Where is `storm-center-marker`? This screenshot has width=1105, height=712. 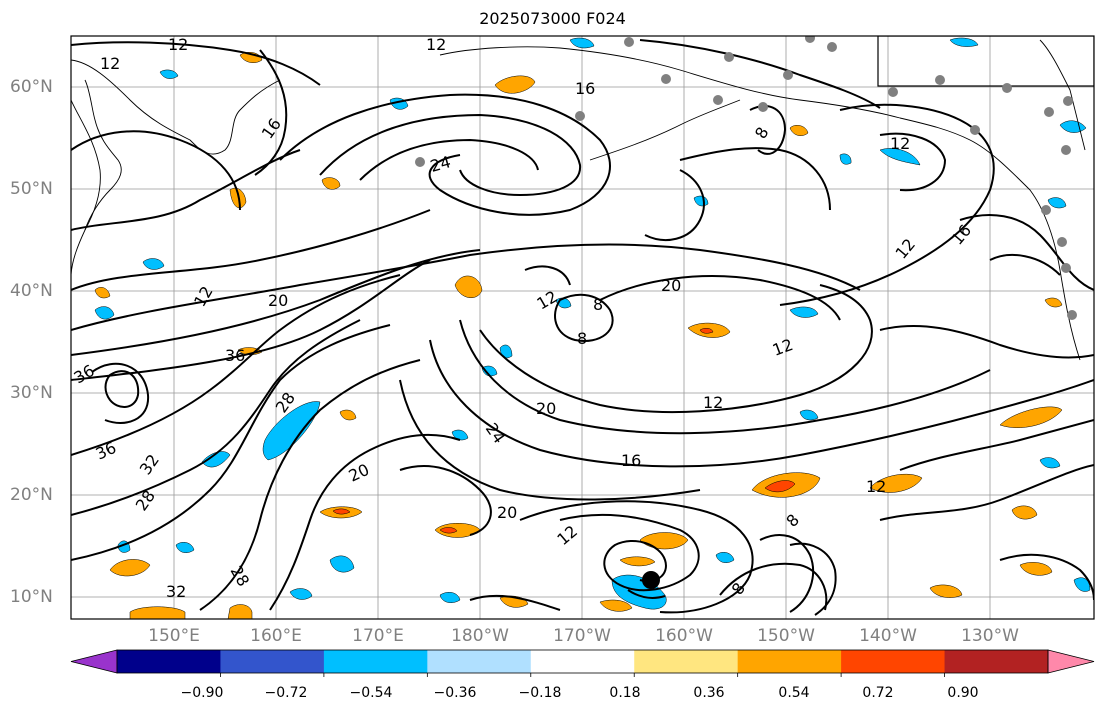
storm-center-marker is located at coordinates (651, 580).